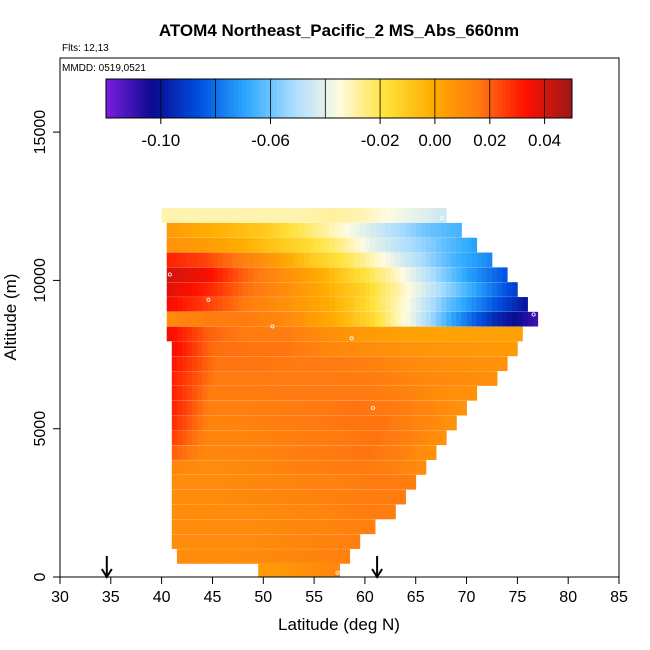 Image resolution: width=650 pixels, height=650 pixels. I want to click on chart-title: ATOM4 Northeast_Pacific_2 MS_Abs_660nm, so click(339, 30).